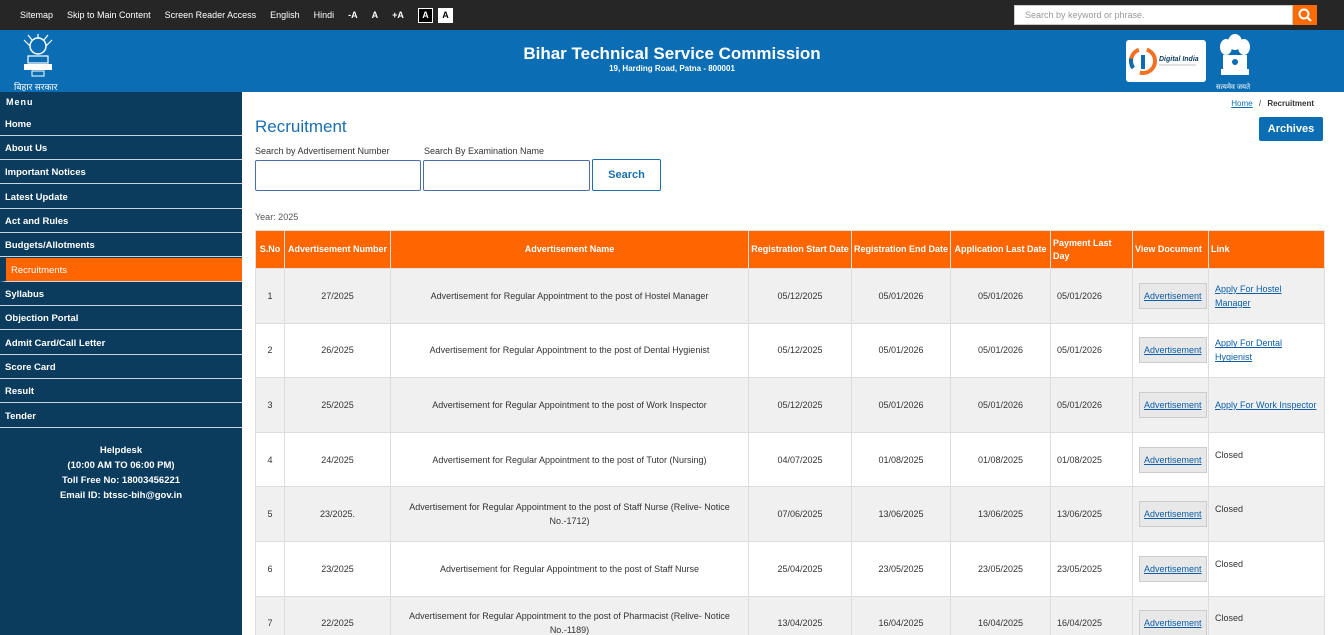 The image size is (1344, 635). Describe the element at coordinates (1266, 404) in the screenshot. I see `apply-link: Apply For Work Inspector` at that location.